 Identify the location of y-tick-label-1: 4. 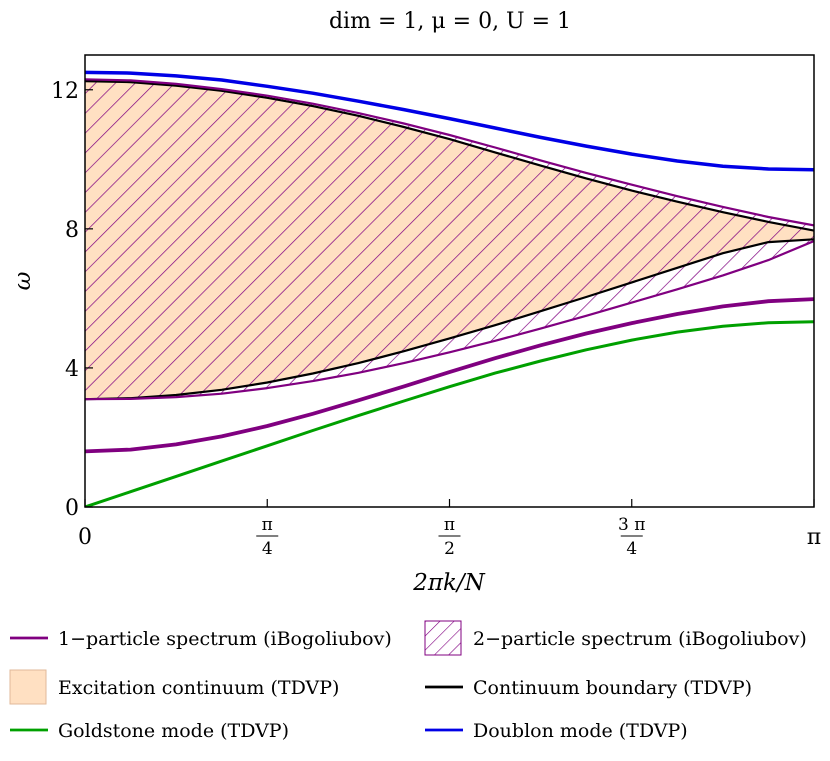
(72, 369).